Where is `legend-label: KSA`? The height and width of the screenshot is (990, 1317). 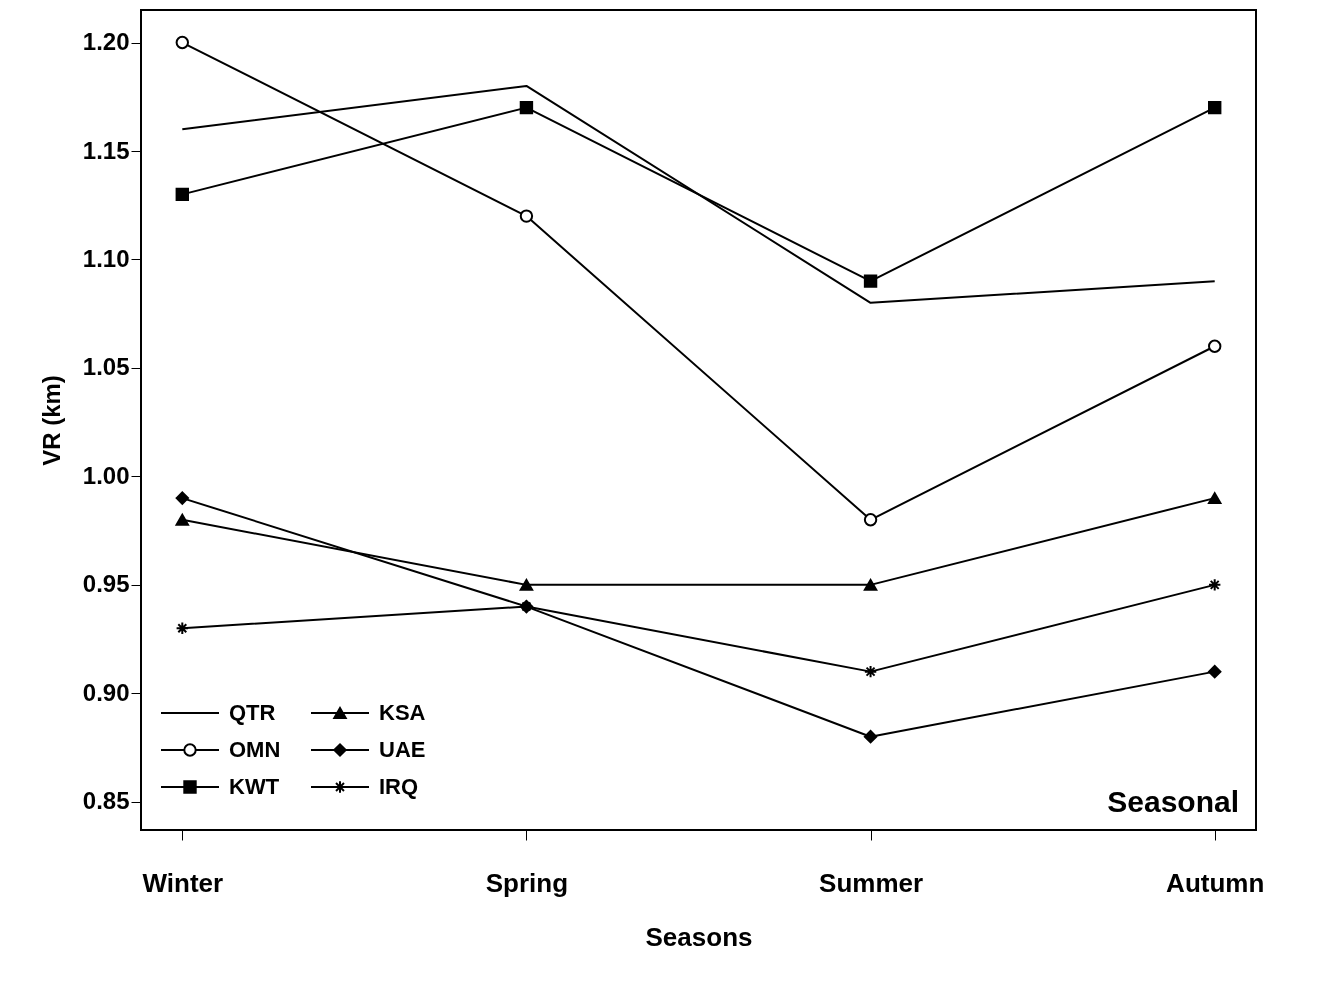
legend-label: KSA is located at coordinates (402, 712).